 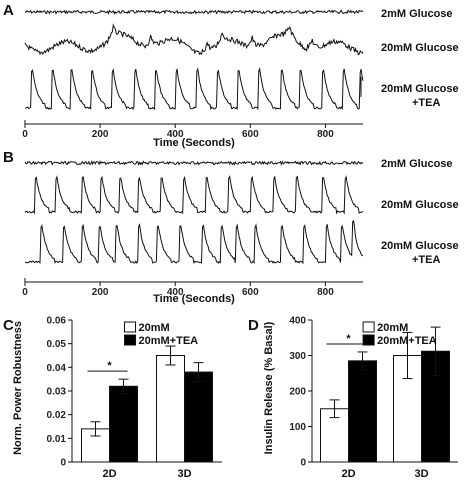 I want to click on trace-b-20mm-glucose, so click(x=194, y=194).